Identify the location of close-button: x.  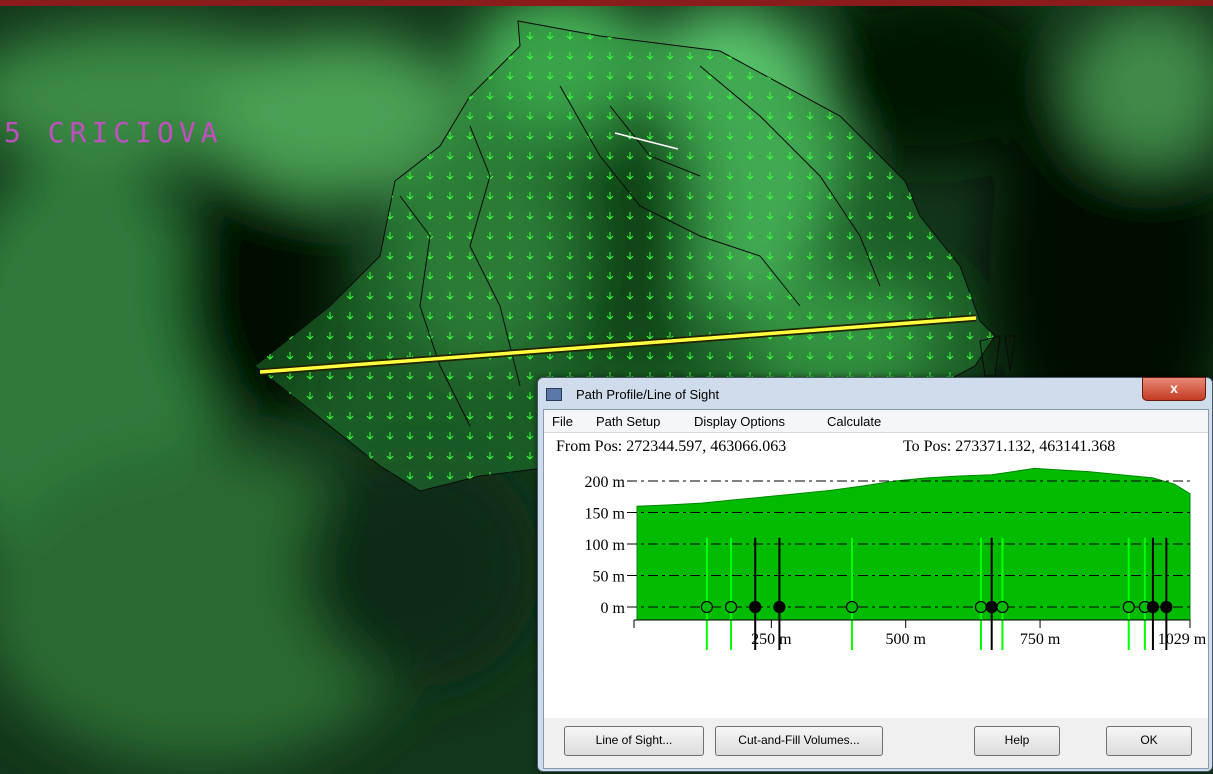
(1174, 389).